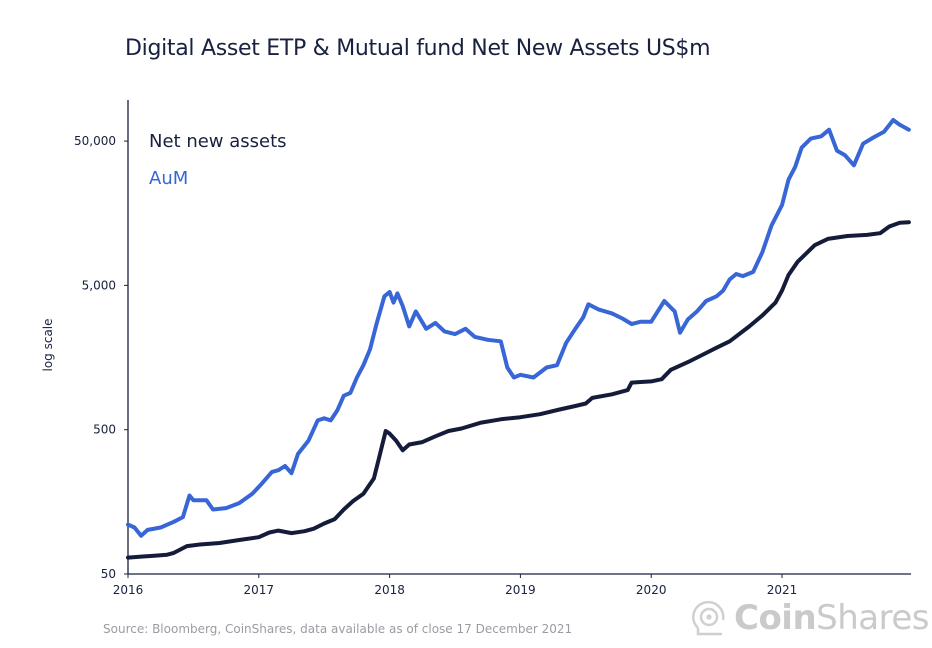 This screenshot has height=648, width=932. I want to click on logo-text-coin: Coin, so click(775, 618).